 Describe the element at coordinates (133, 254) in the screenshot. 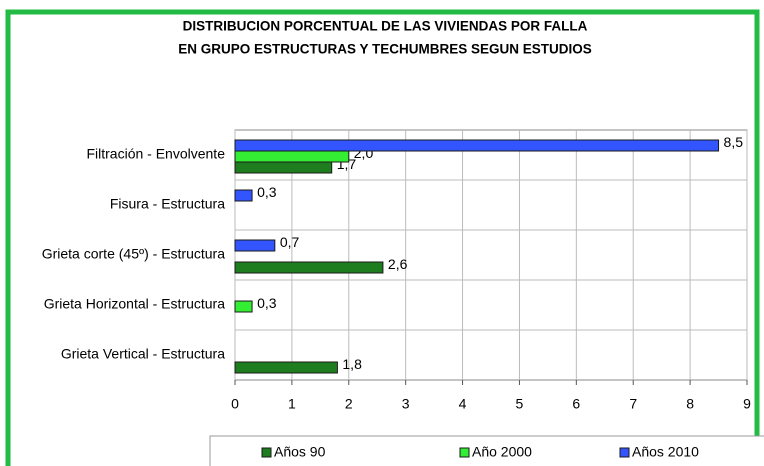

I see `y-tick-label: Grieta corte (45º) - Estructura` at that location.